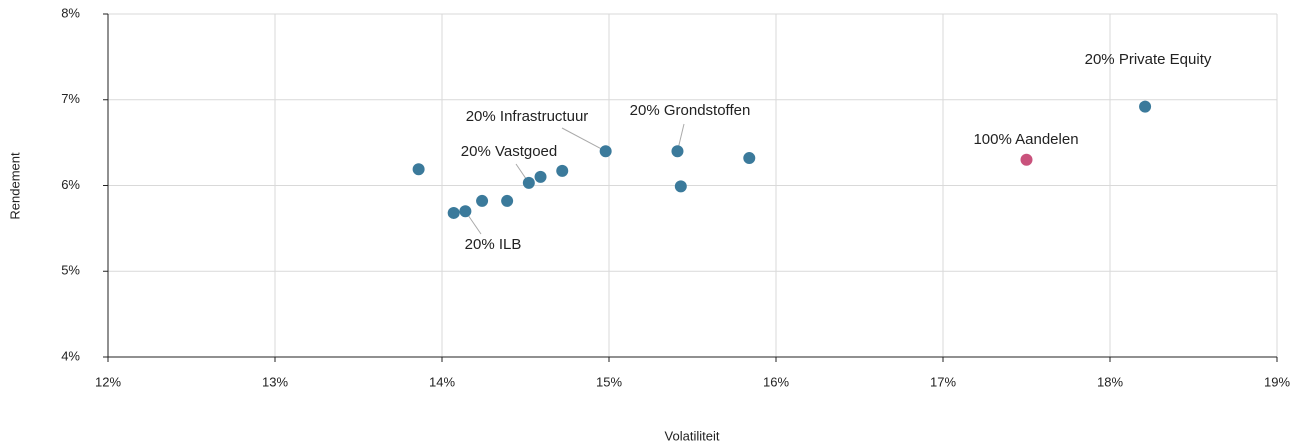 Image resolution: width=1305 pixels, height=447 pixels. Describe the element at coordinates (776, 381) in the screenshot. I see `x-tick-label: 16%` at that location.